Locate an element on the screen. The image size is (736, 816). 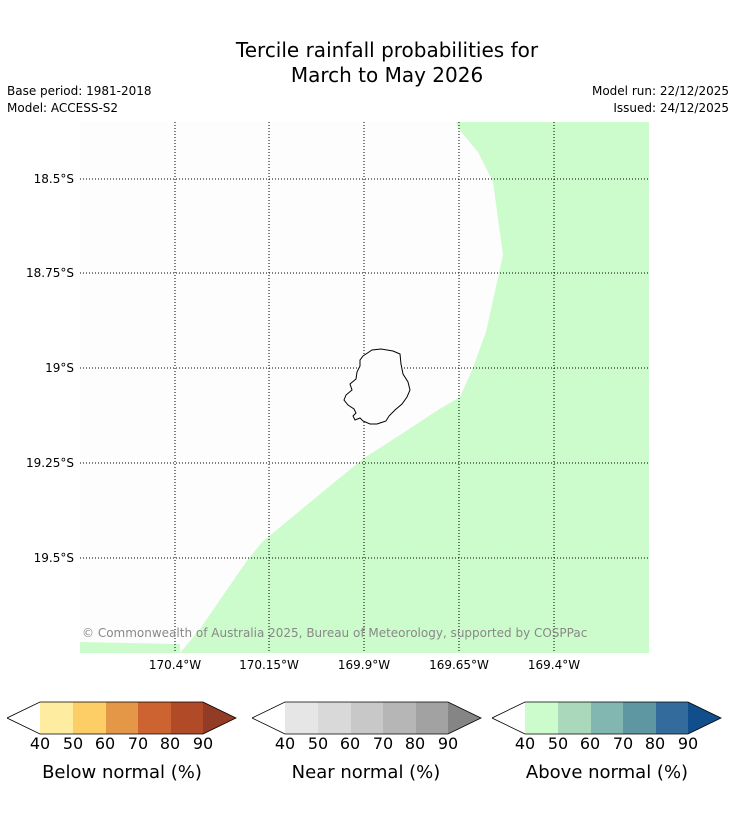
legend-below-normal: 40 50 60 70 80 90 Below normal (%) is located at coordinates (122, 750).